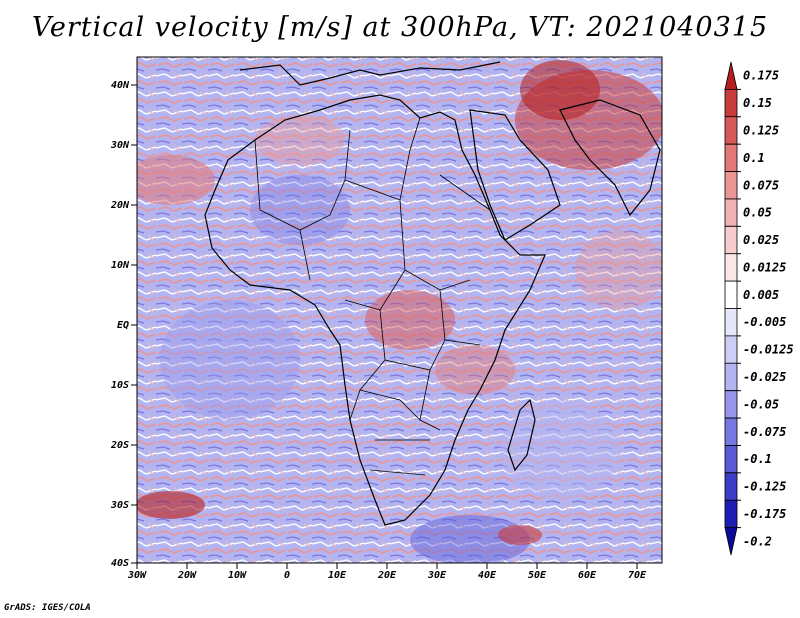 This screenshot has height=618, width=800. Describe the element at coordinates (757, 459) in the screenshot. I see `colorbar-label: -0.1` at that location.